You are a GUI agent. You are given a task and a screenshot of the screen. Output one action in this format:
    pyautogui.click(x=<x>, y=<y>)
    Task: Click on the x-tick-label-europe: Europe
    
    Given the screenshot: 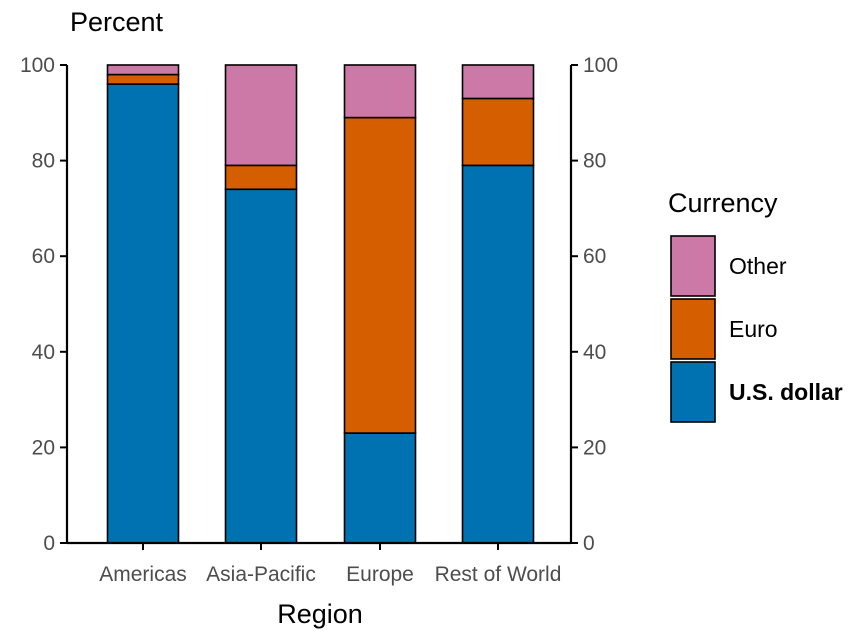 What is the action you would take?
    pyautogui.click(x=380, y=574)
    